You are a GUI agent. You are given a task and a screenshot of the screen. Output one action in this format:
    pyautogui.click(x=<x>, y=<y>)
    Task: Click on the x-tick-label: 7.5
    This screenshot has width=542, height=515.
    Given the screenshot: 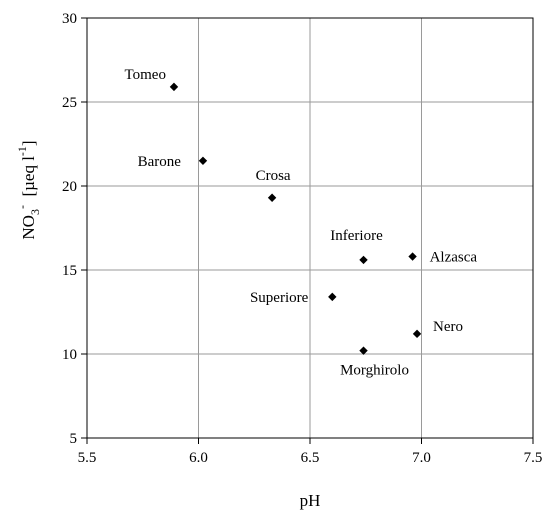 What is the action you would take?
    pyautogui.click(x=533, y=458)
    